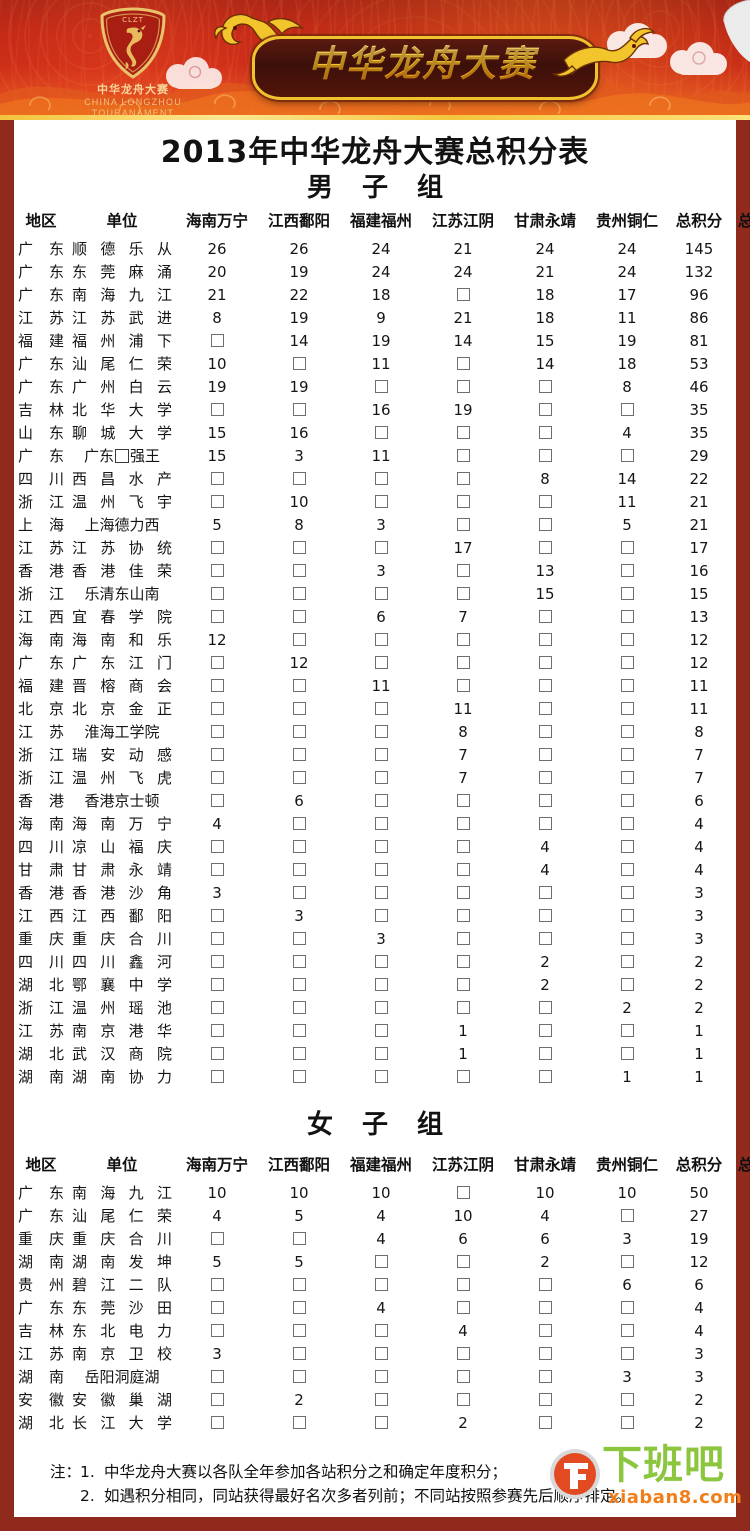  What do you see at coordinates (627, 1238) in the screenshot?
I see `stage-score: 3` at bounding box center [627, 1238].